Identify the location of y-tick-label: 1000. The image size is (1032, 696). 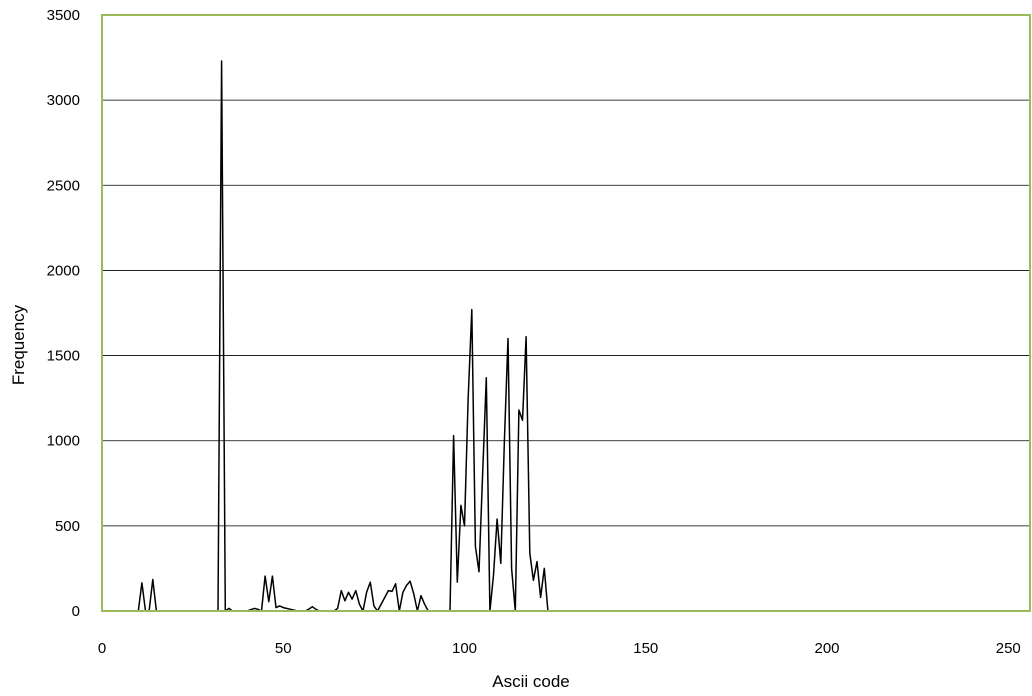
(63, 441).